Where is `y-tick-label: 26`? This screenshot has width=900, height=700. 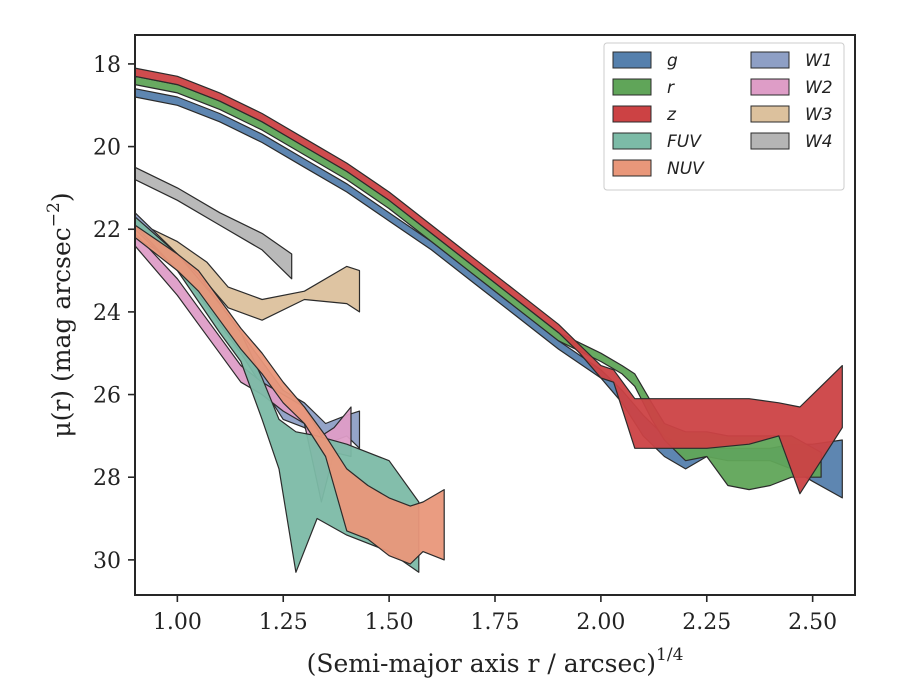
y-tick-label: 26 is located at coordinates (107, 396).